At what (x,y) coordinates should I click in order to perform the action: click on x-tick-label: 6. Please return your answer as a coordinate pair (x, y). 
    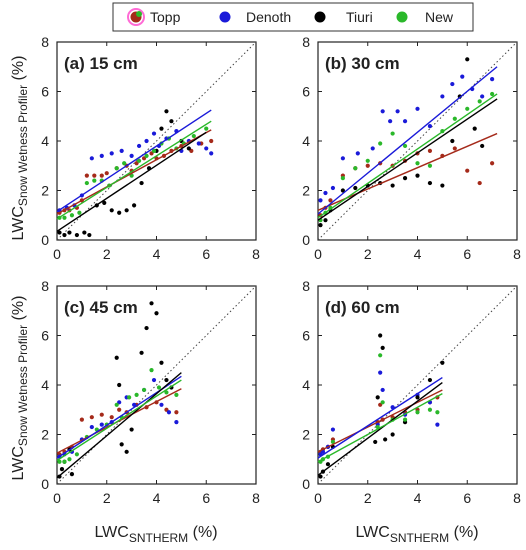
    Looking at the image, I should click on (467, 254).